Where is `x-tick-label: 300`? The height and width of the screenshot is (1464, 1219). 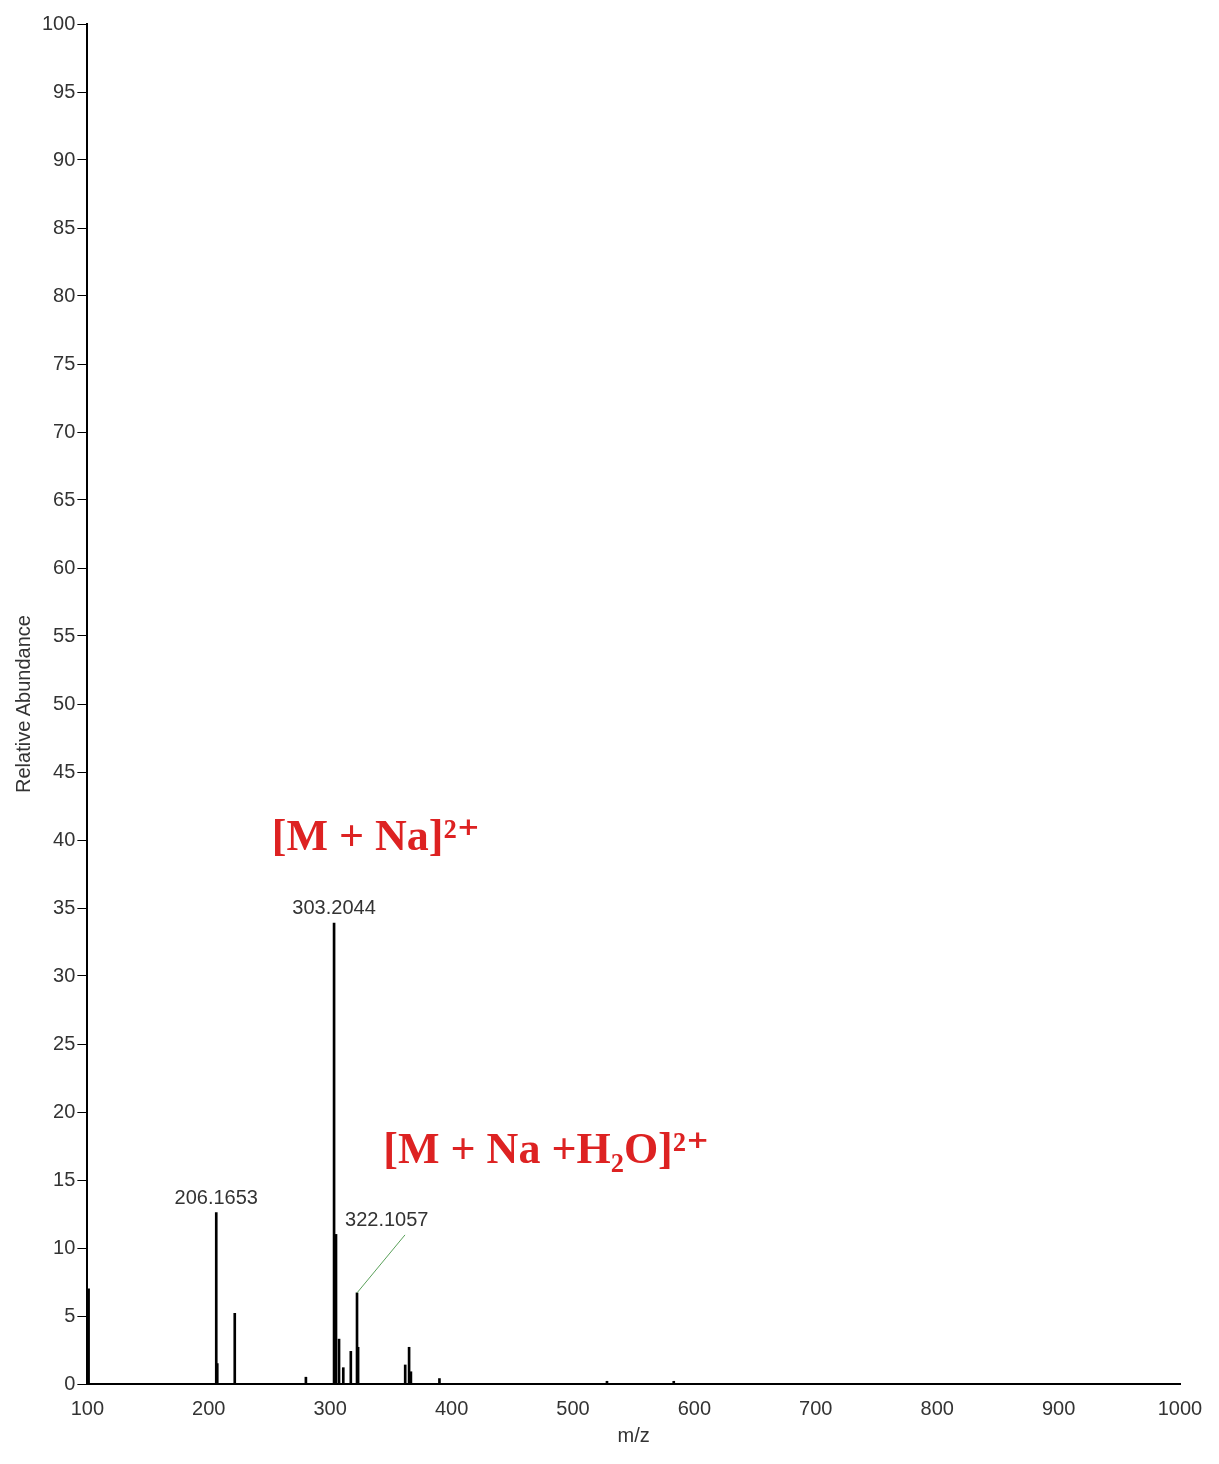 x-tick-label: 300 is located at coordinates (330, 1407).